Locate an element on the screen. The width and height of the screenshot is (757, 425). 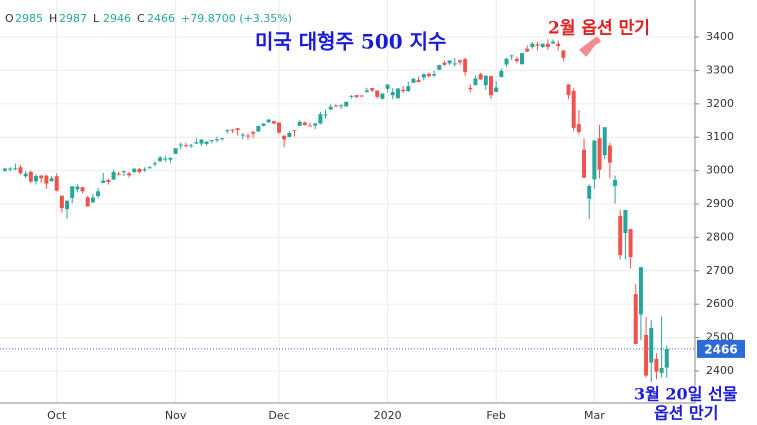
y-tick-label: 2400 is located at coordinates (720, 370).